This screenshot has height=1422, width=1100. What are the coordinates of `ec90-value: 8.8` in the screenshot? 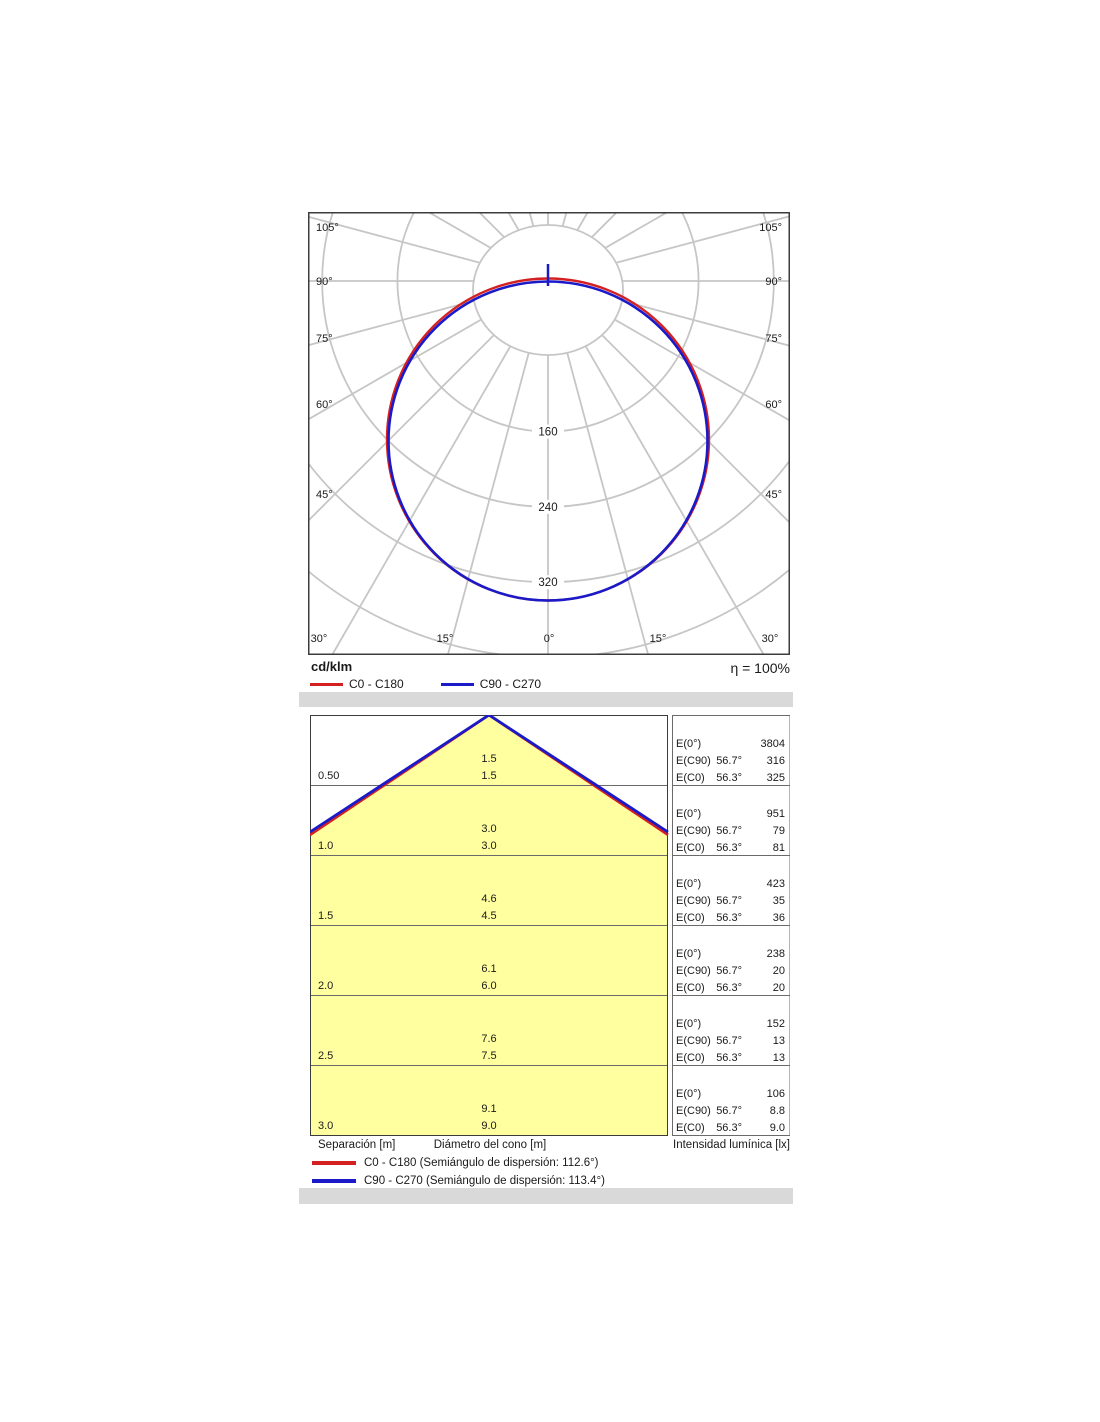 It's located at (777, 1111).